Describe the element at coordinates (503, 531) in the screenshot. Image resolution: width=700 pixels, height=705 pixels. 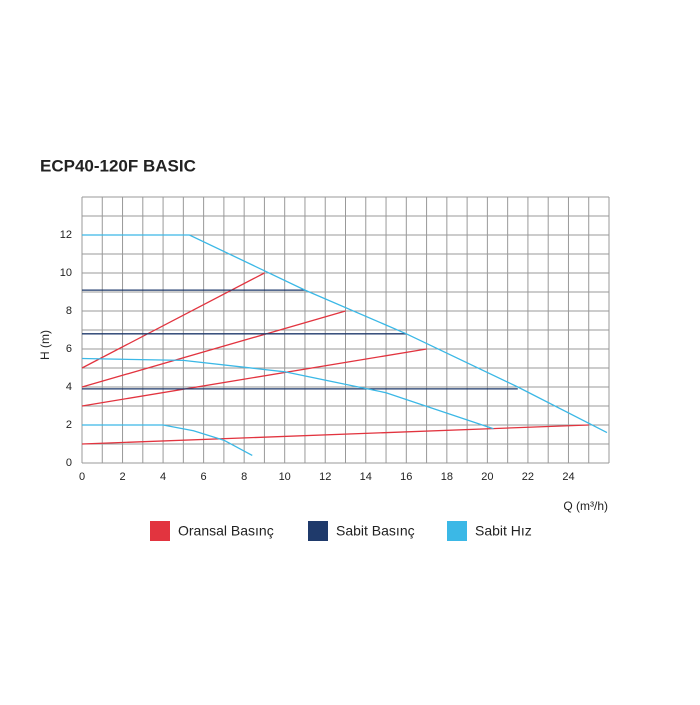
I see `legend-label: Sabit Hız` at that location.